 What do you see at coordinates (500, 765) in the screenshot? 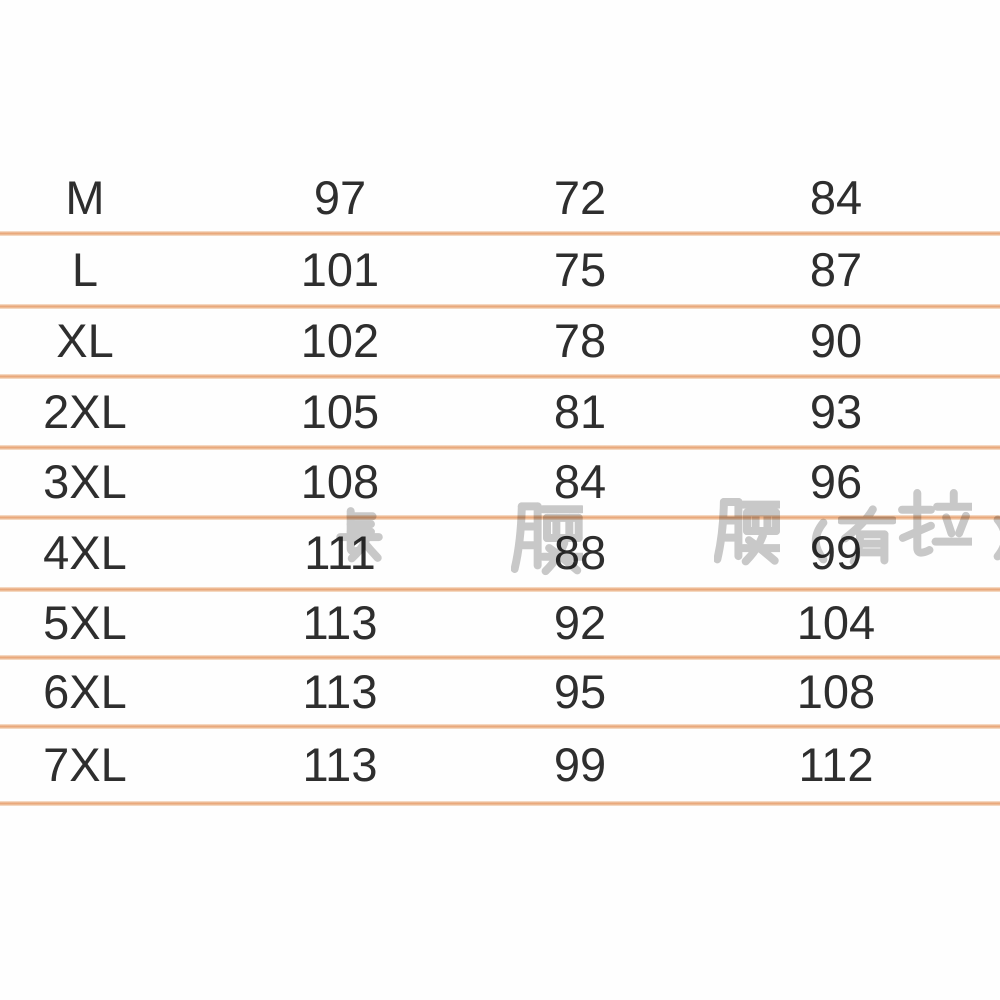
I see `table-row: 7XL 113 99 112` at bounding box center [500, 765].